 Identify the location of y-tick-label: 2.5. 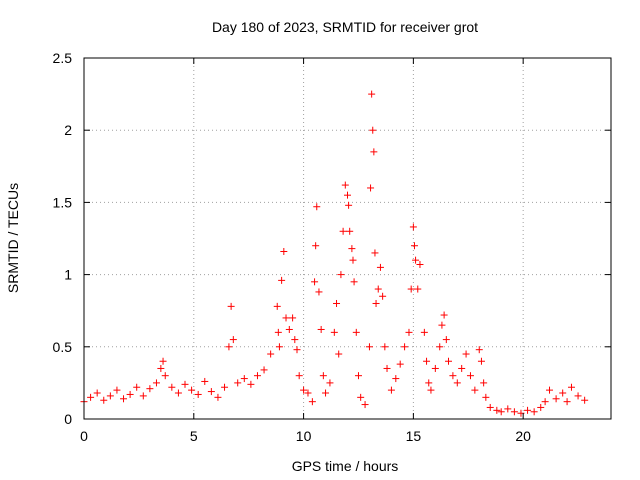
(63, 58).